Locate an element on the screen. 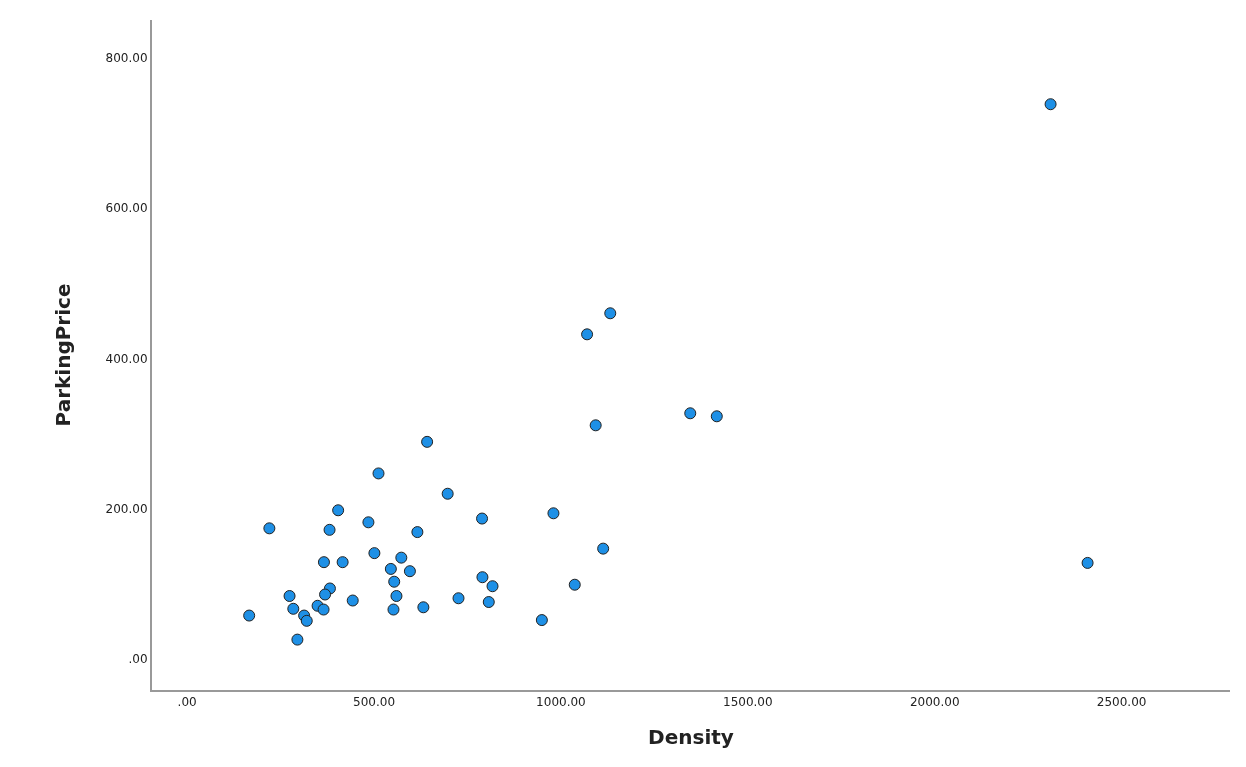 The image size is (1246, 767). x-axis-title: Density is located at coordinates (691, 737).